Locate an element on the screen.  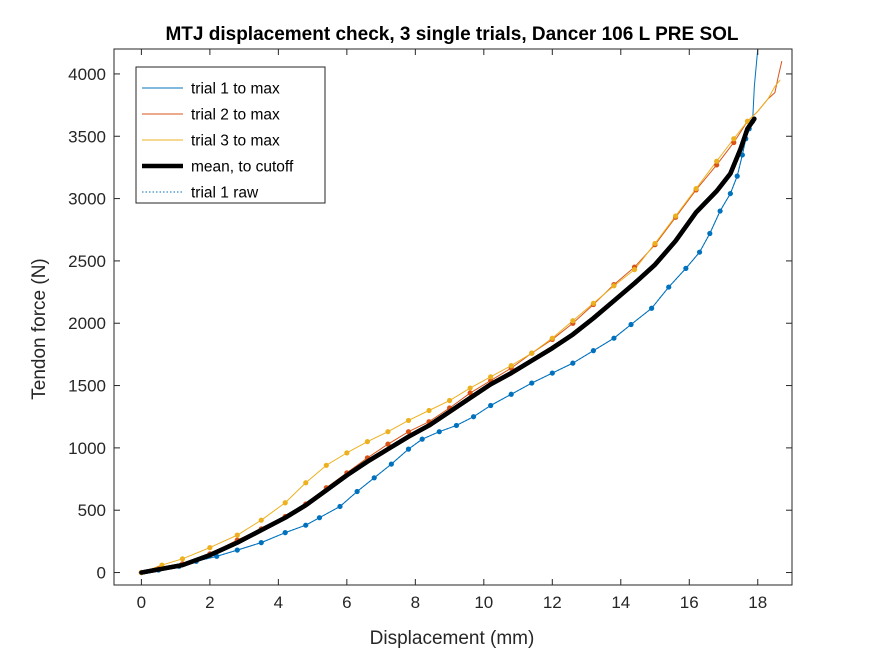
legend-label: trial 1 to max is located at coordinates (235, 89).